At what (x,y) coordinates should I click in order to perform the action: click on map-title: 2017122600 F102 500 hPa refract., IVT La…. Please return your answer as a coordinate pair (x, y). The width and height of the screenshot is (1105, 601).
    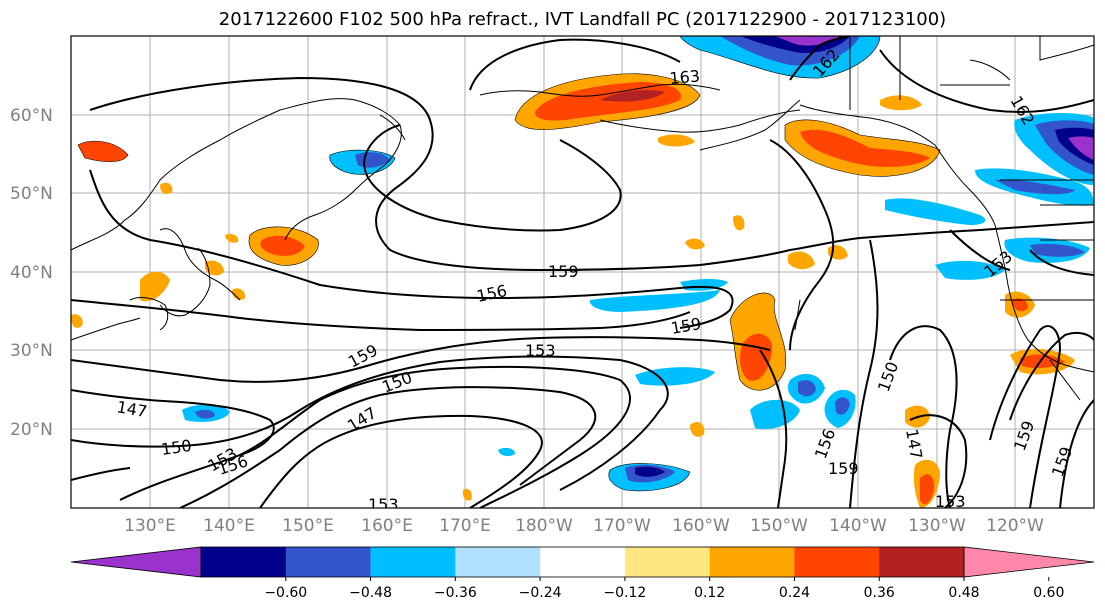
    Looking at the image, I should click on (582, 19).